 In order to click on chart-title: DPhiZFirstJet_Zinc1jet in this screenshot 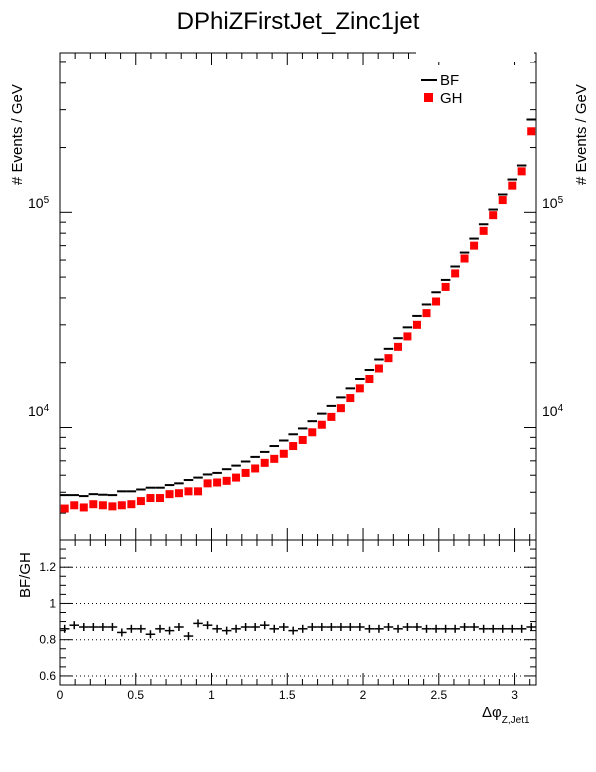, I will do `click(298, 21)`.